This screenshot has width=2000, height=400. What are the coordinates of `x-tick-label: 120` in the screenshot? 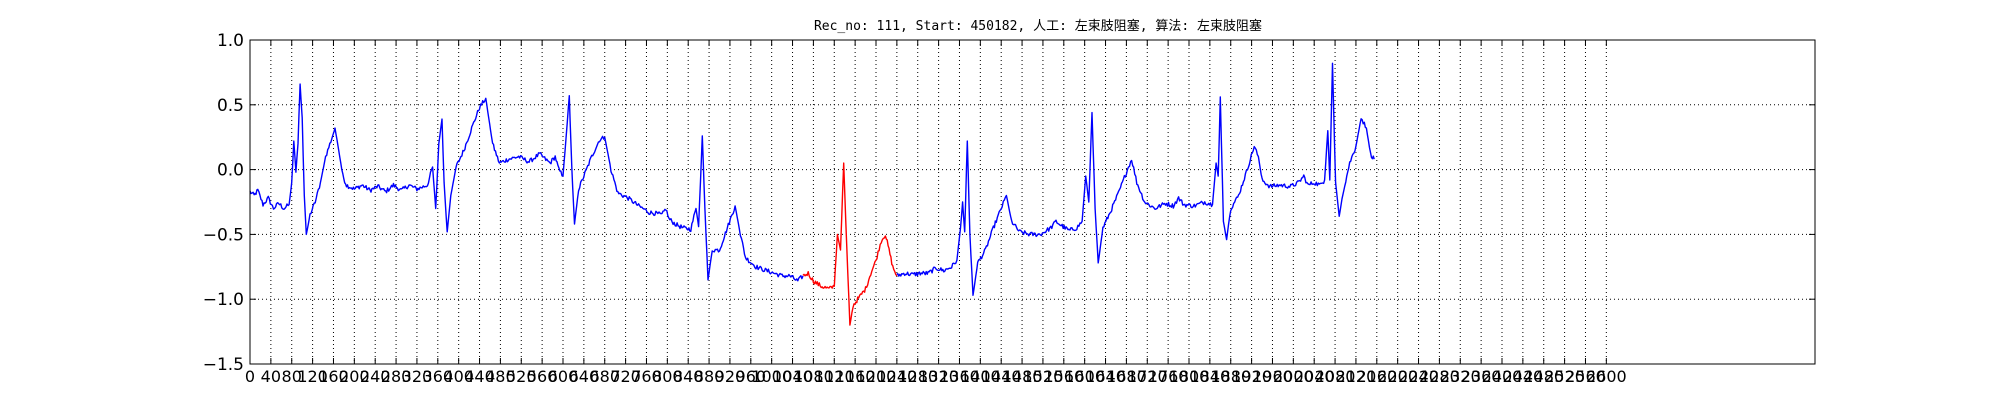 It's located at (312, 376).